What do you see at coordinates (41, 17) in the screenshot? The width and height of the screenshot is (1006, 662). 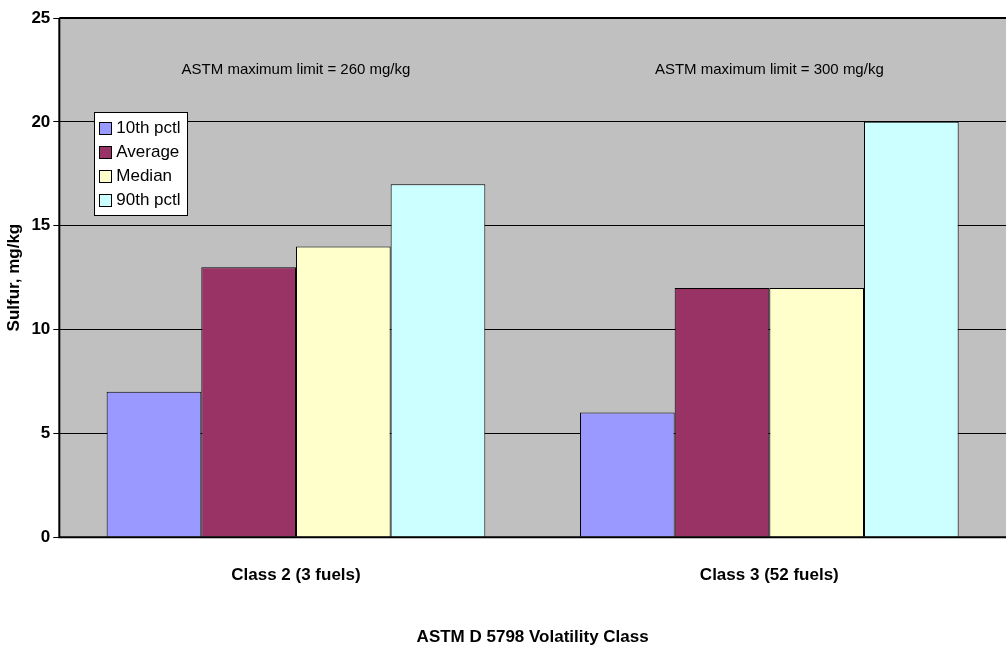 I see `y-tick-label: 25` at bounding box center [41, 17].